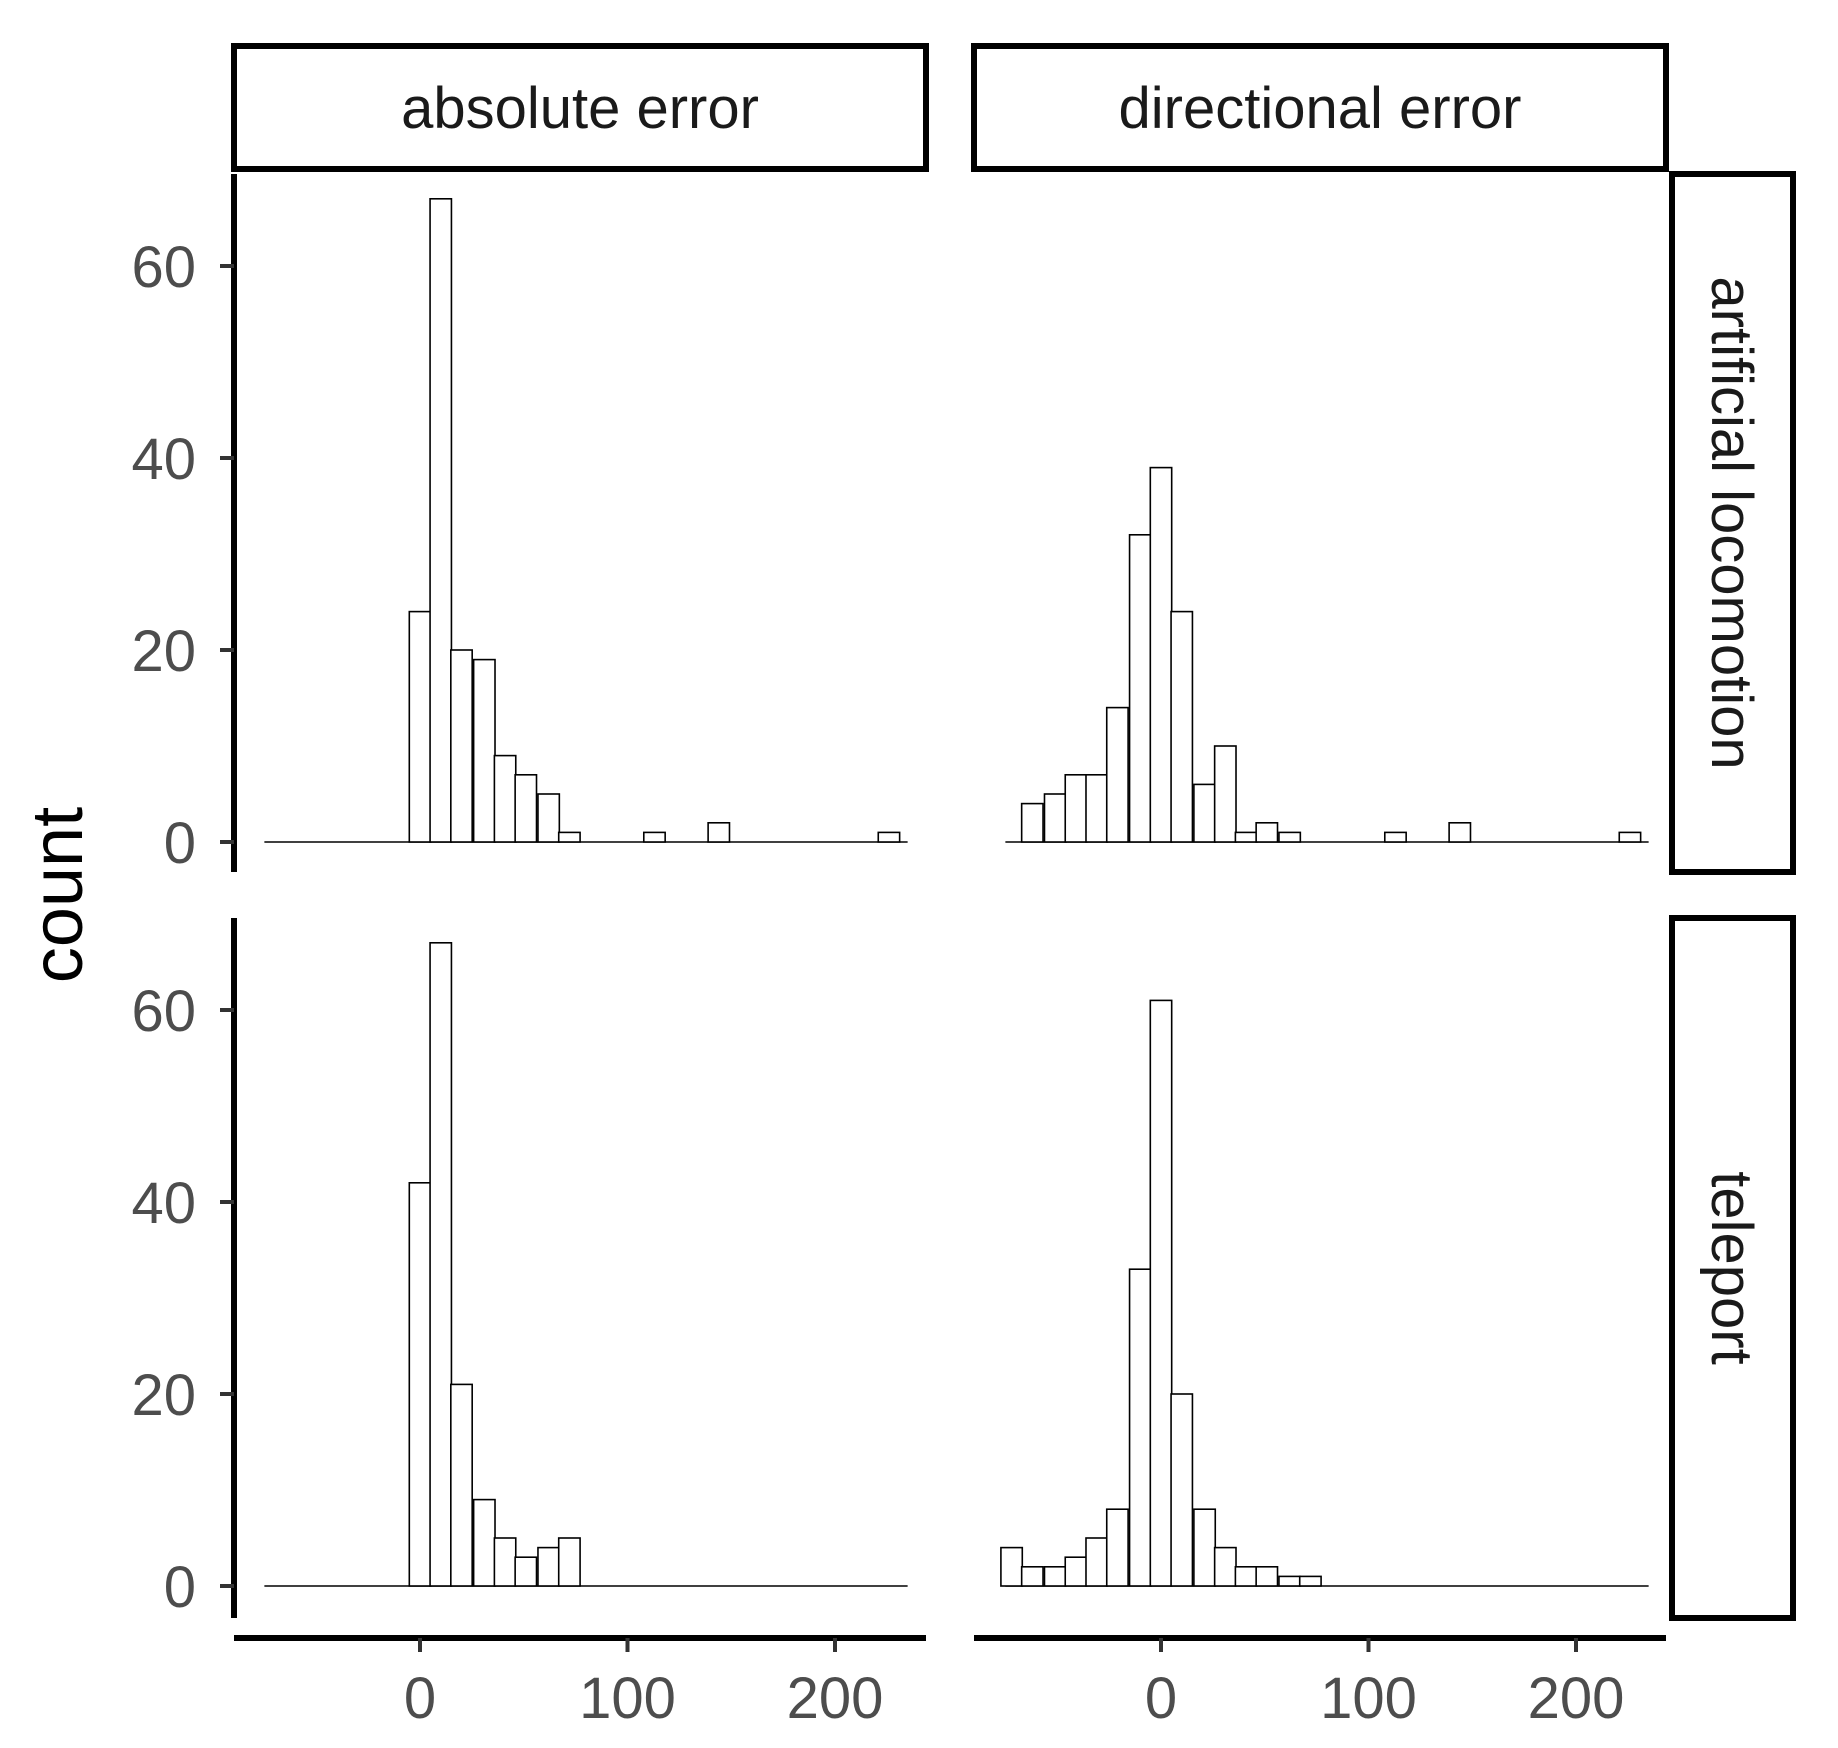 The height and width of the screenshot is (1748, 1838). I want to click on facet-strip-row-label: artificial locomotion, so click(1731, 522).